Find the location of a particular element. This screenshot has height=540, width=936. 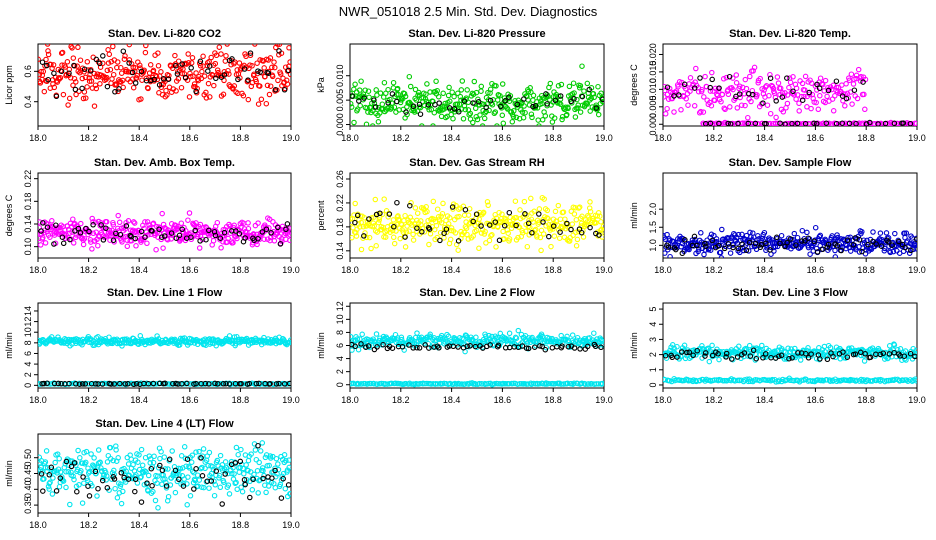

y-tick-label: 12 is located at coordinates (28, 322).